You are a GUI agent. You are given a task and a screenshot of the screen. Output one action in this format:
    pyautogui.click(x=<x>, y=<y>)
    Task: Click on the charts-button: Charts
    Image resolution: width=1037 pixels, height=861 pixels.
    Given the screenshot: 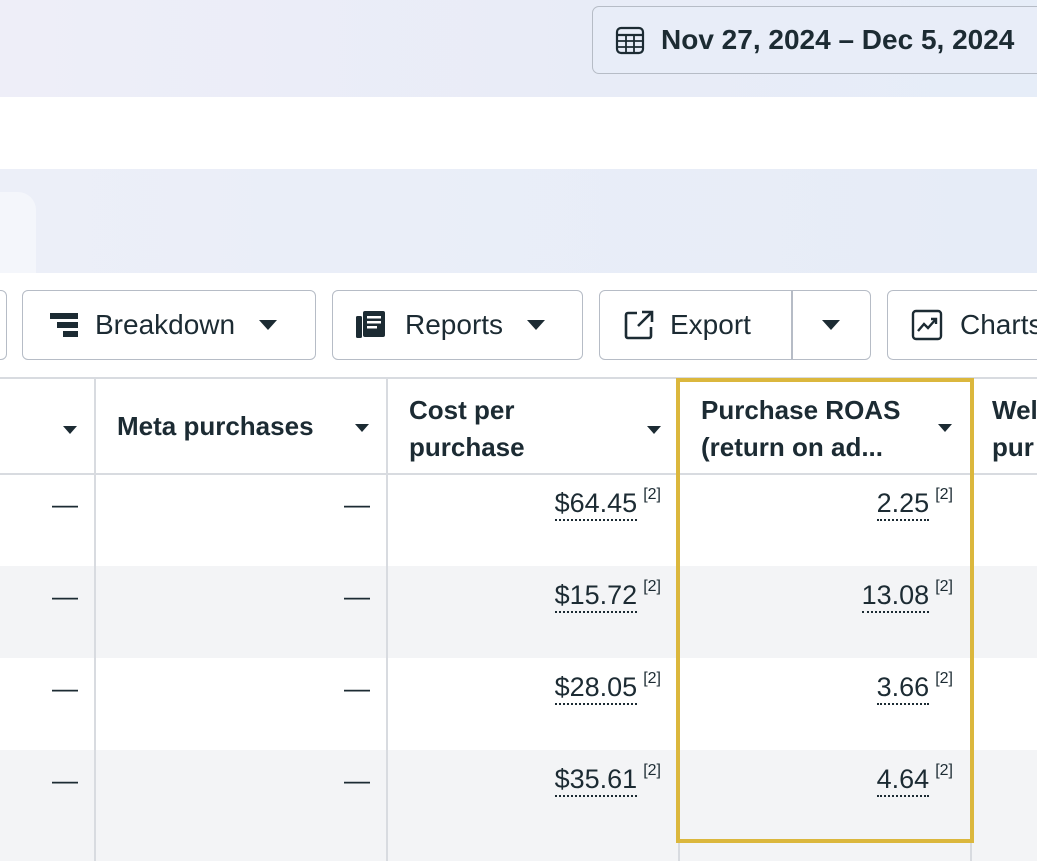 What is the action you would take?
    pyautogui.click(x=962, y=325)
    